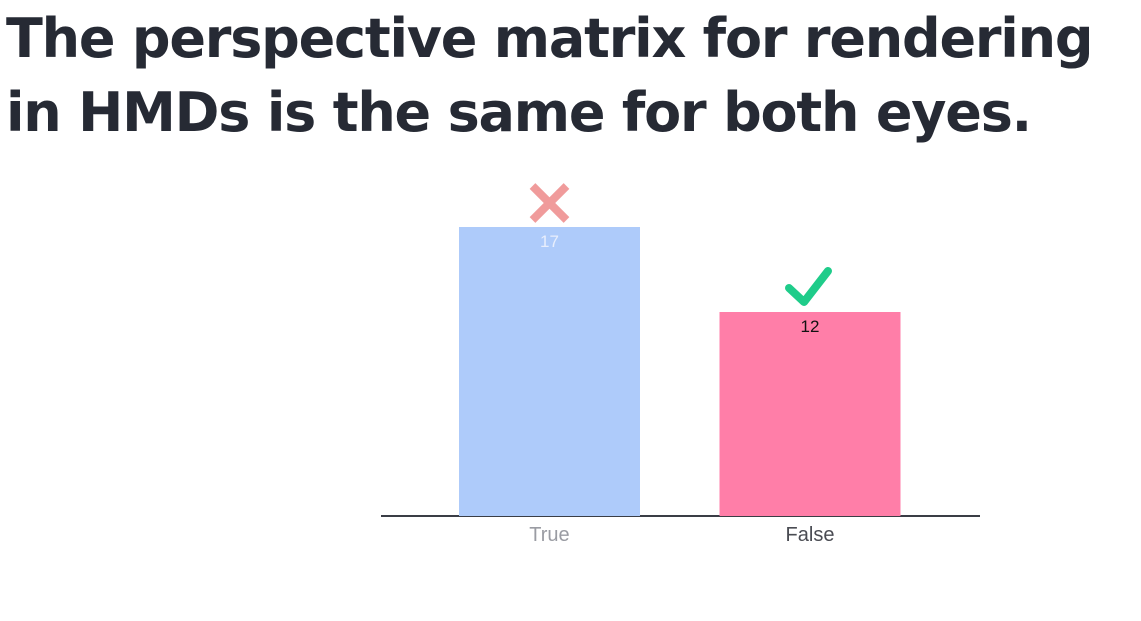 The image size is (1141, 621). I want to click on bar-false, so click(810, 414).